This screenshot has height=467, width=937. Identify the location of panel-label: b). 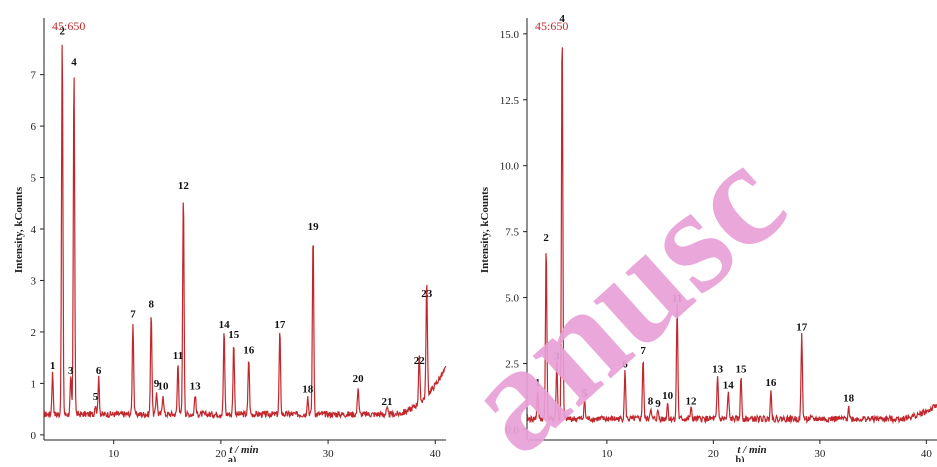
(740, 458).